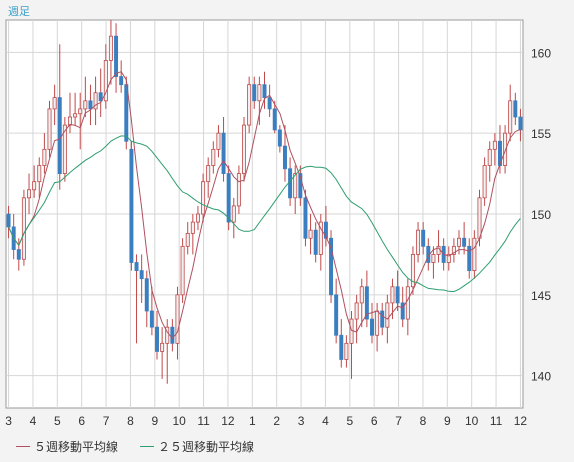 Image resolution: width=574 pixels, height=462 pixels. I want to click on x-tick-label: 12, so click(521, 421).